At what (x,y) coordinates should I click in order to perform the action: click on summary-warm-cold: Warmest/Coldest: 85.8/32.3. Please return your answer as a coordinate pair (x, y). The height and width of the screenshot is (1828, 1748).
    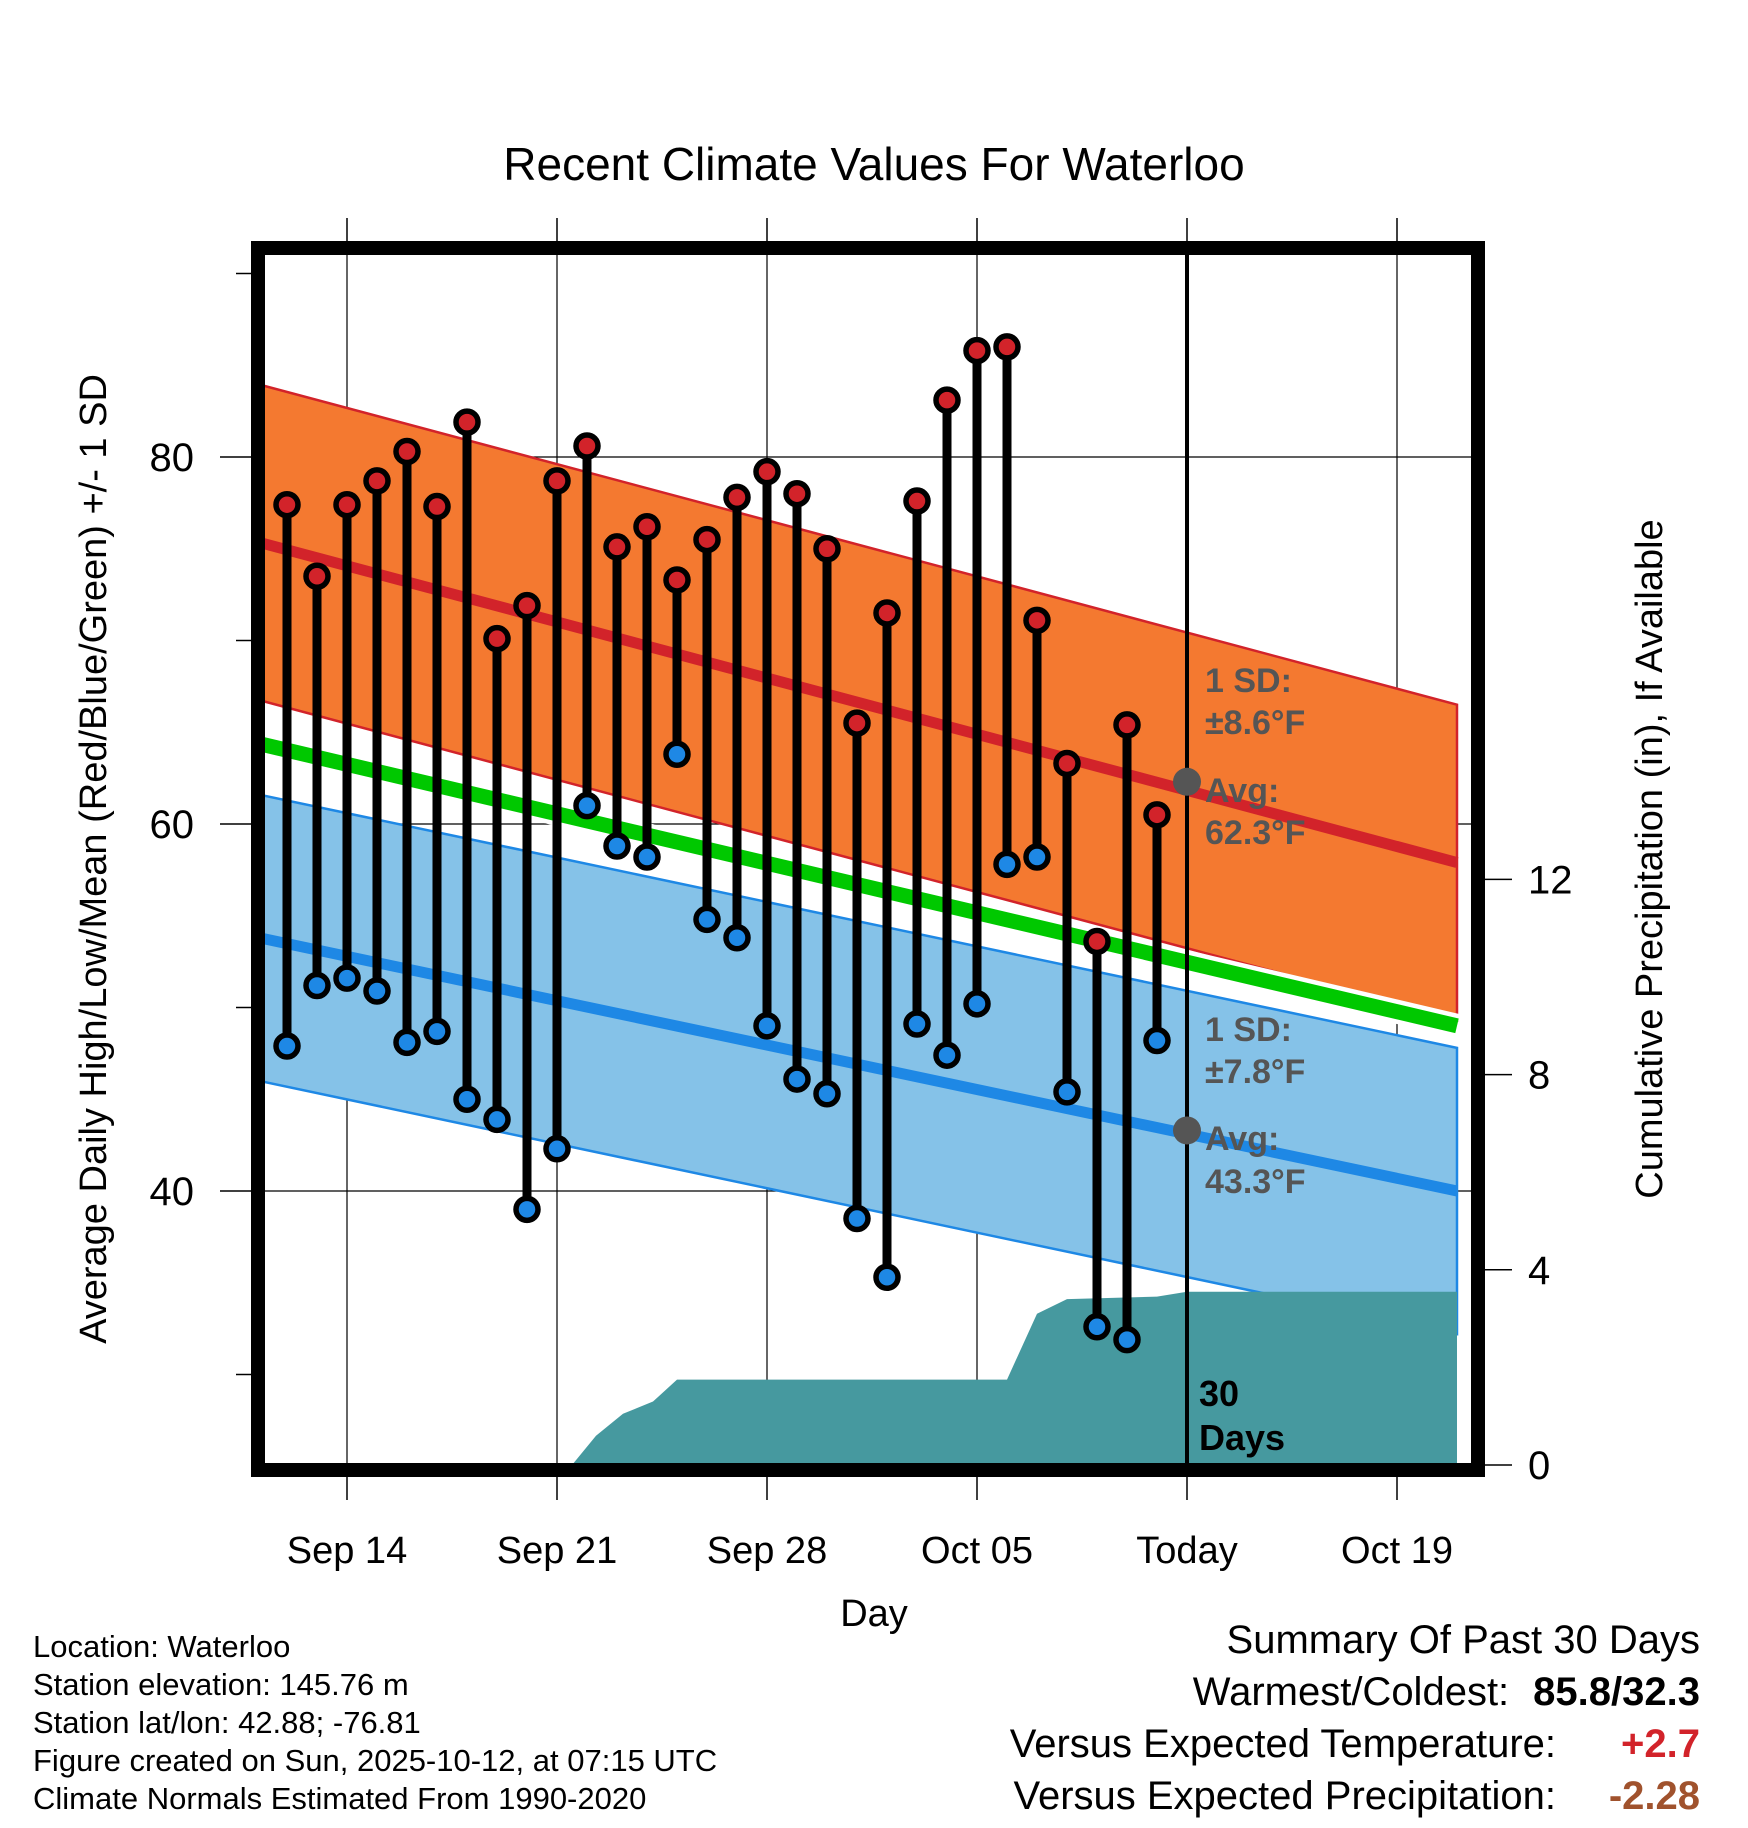
    Looking at the image, I should click on (1446, 1692).